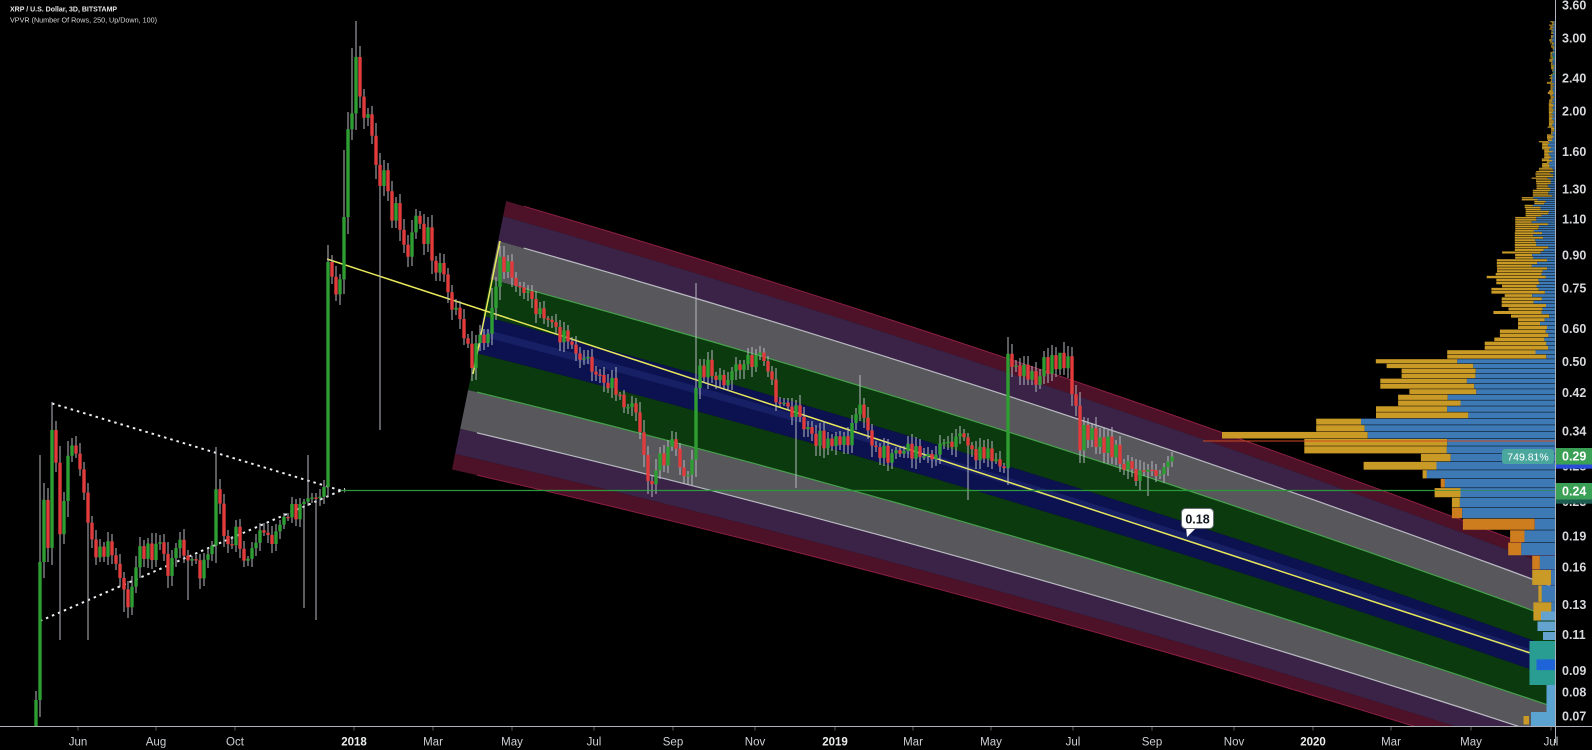  What do you see at coordinates (1574, 567) in the screenshot?
I see `svg-text: 0.16` at bounding box center [1574, 567].